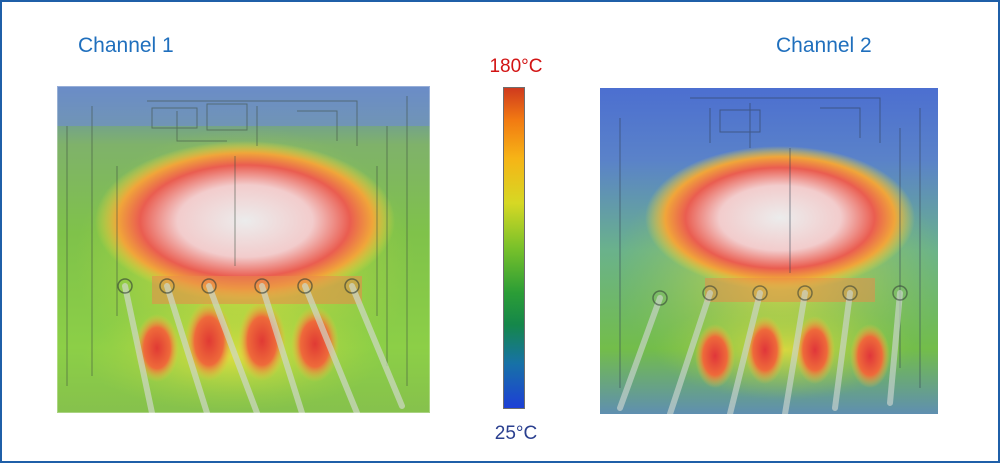  I want to click on scale-min-label: 25°C, so click(516, 433).